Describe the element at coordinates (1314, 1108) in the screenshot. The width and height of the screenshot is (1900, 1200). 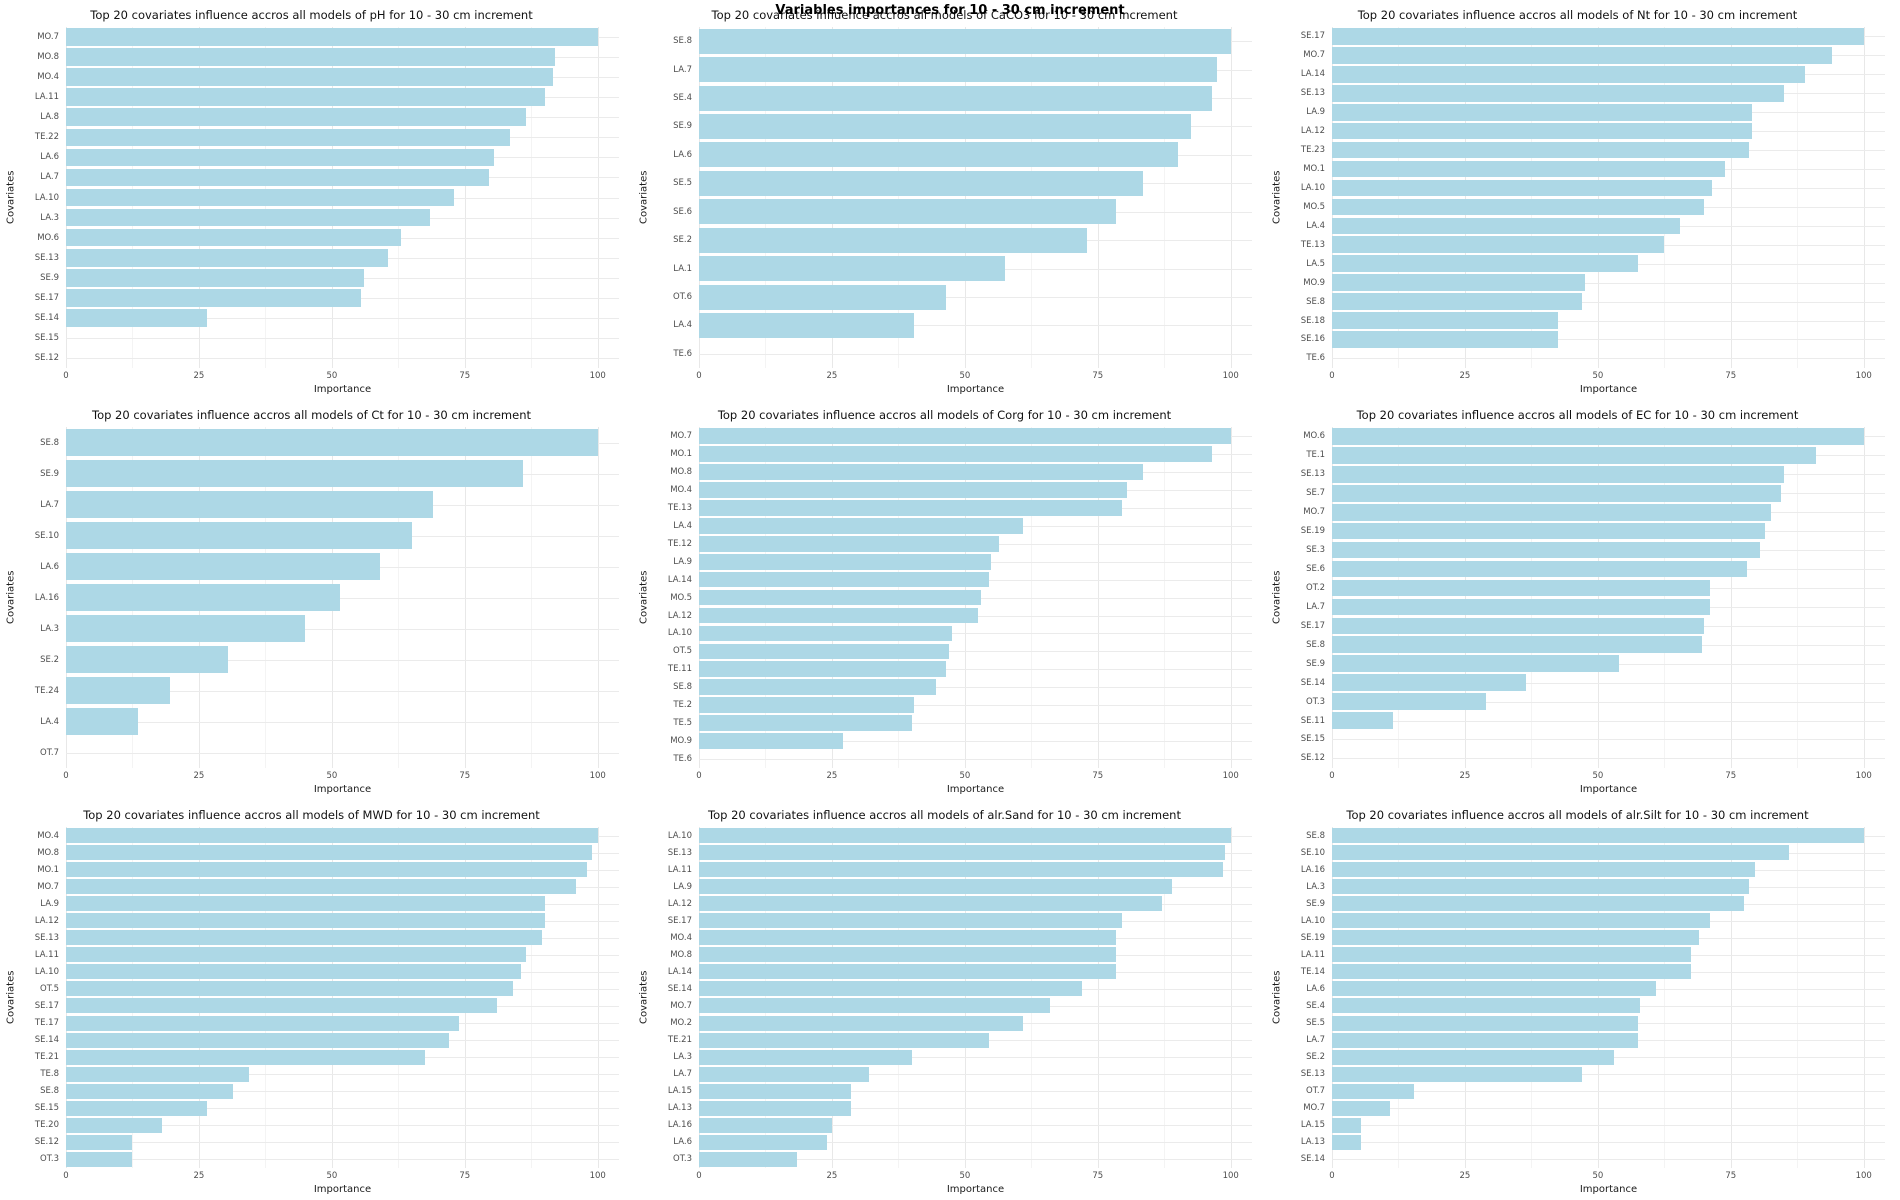
I see `y-tick-label: MO.7` at that location.